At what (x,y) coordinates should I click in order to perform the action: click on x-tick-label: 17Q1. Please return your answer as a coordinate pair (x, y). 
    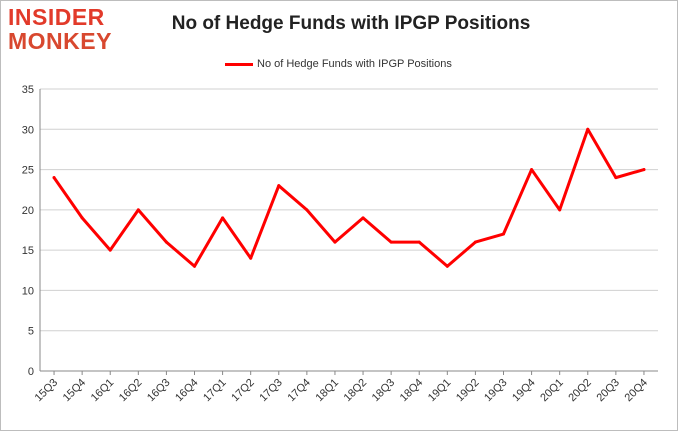
    Looking at the image, I should click on (215, 391).